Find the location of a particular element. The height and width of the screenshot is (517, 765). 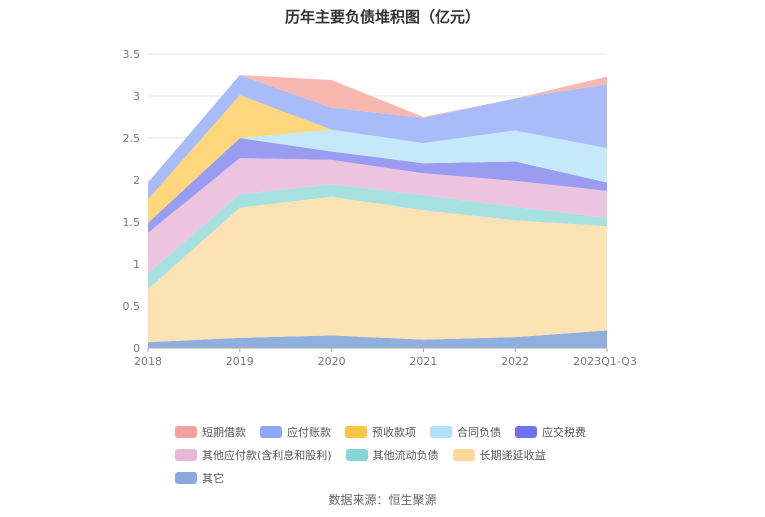

y-tick-label: 3 is located at coordinates (136, 96).